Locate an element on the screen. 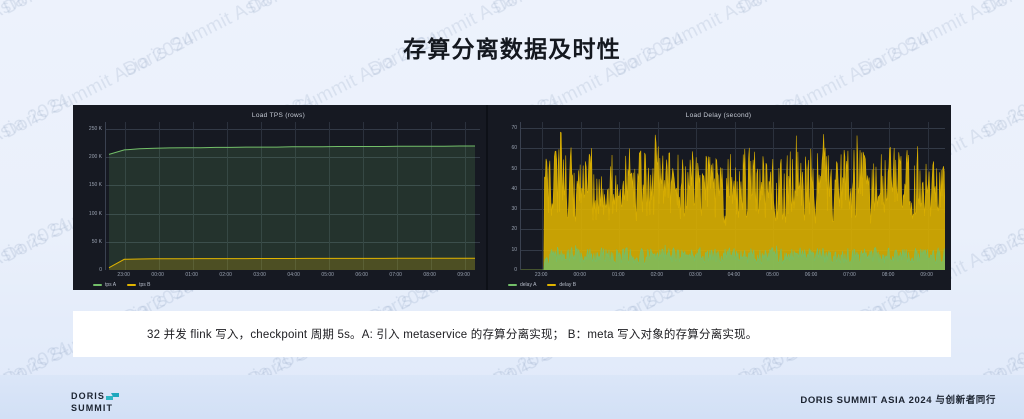 This screenshot has width=1024, height=419. y-tick-label: 100 K is located at coordinates (95, 213).